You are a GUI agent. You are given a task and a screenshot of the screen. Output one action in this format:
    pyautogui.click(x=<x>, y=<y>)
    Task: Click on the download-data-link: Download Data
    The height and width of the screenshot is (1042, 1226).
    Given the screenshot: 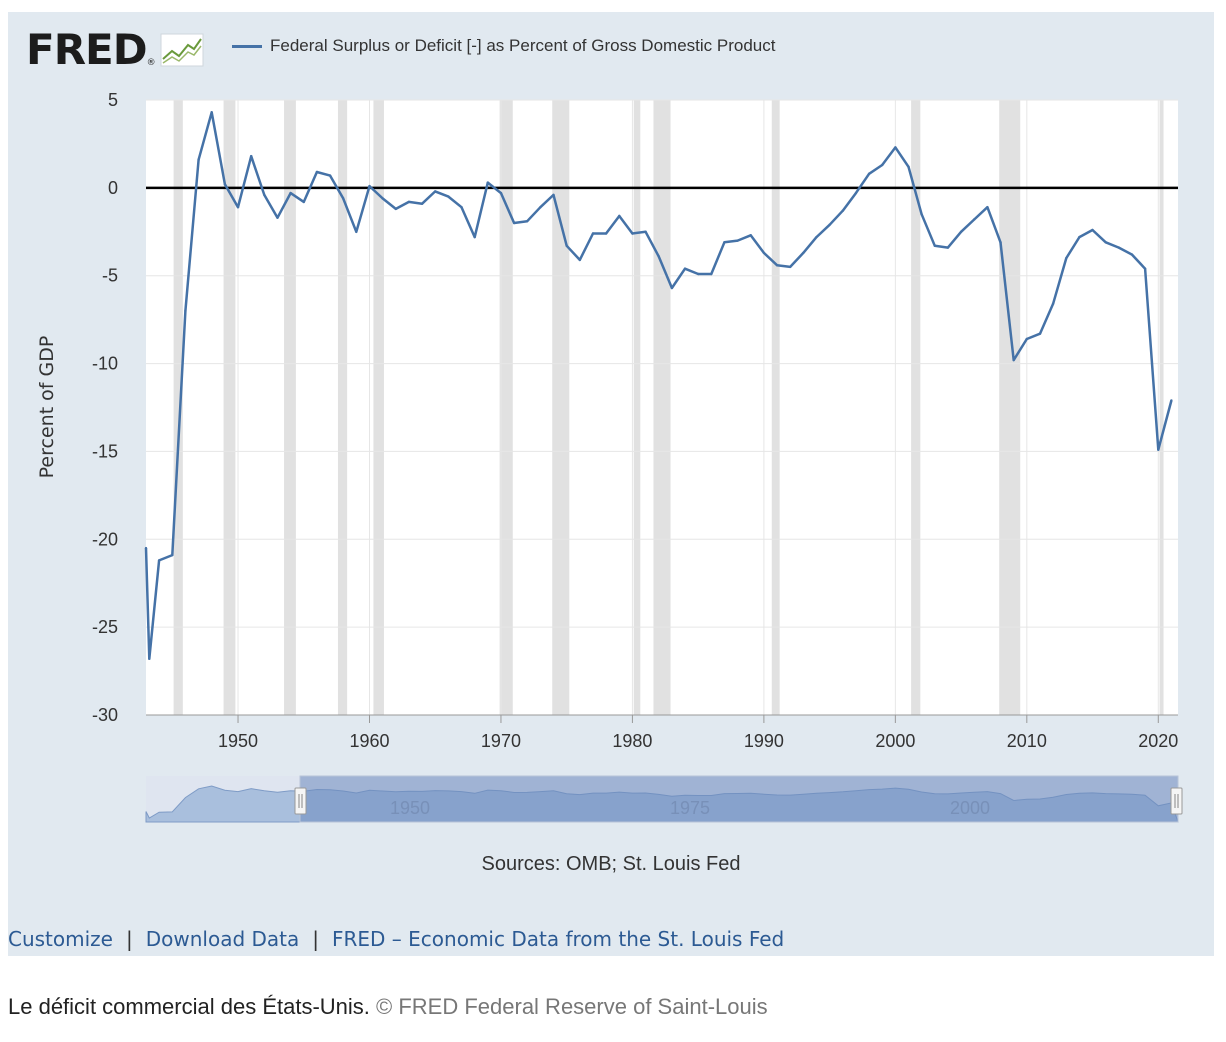 What is the action you would take?
    pyautogui.click(x=222, y=939)
    